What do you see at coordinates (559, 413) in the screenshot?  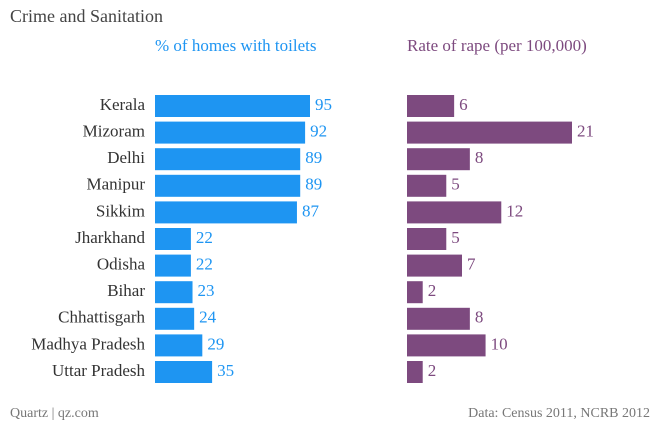 I see `source: Data: Census 2011, NCRB 2012` at bounding box center [559, 413].